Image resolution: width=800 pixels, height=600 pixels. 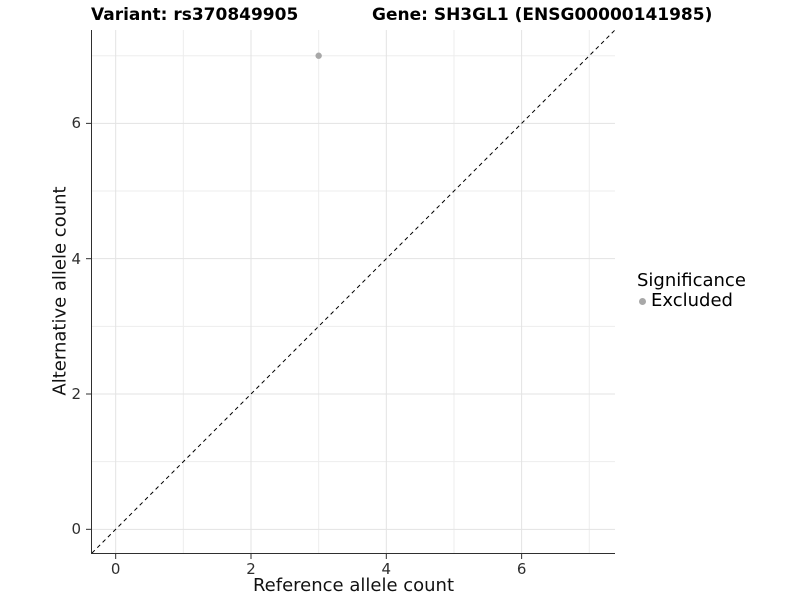 What do you see at coordinates (195, 15) in the screenshot?
I see `plot-title-variant: Variant: rs370849905` at bounding box center [195, 15].